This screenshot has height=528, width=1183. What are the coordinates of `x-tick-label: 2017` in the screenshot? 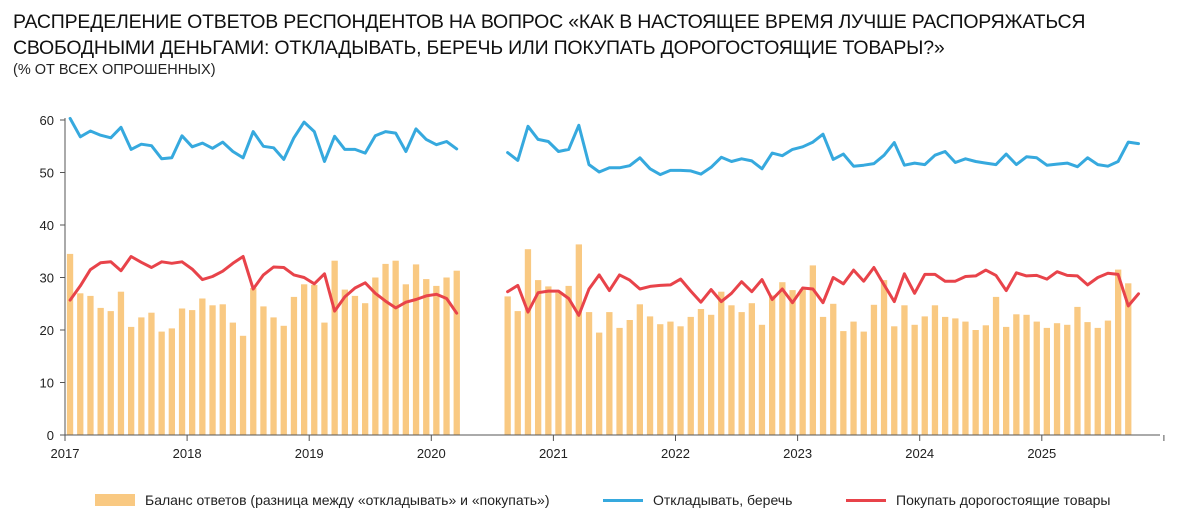 It's located at (65, 453).